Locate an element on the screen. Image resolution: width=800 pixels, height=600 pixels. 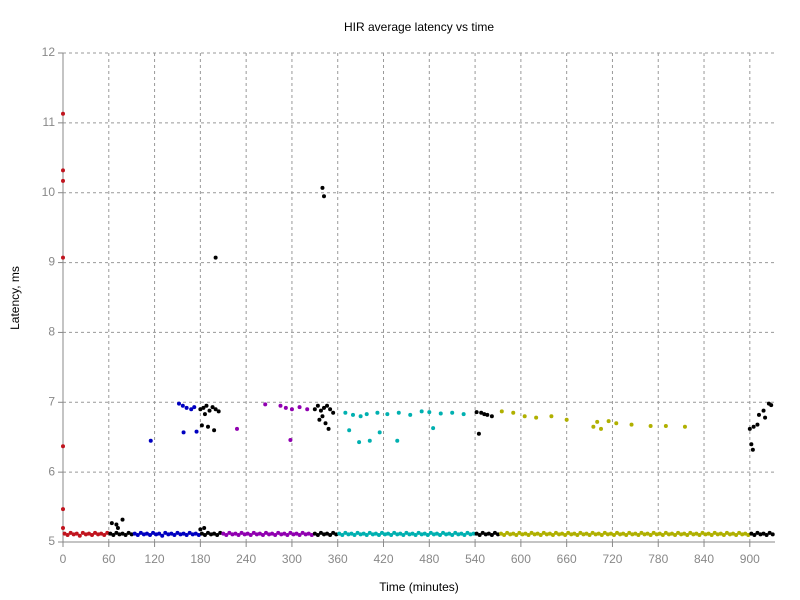
x-tick-label: 0 is located at coordinates (63, 559).